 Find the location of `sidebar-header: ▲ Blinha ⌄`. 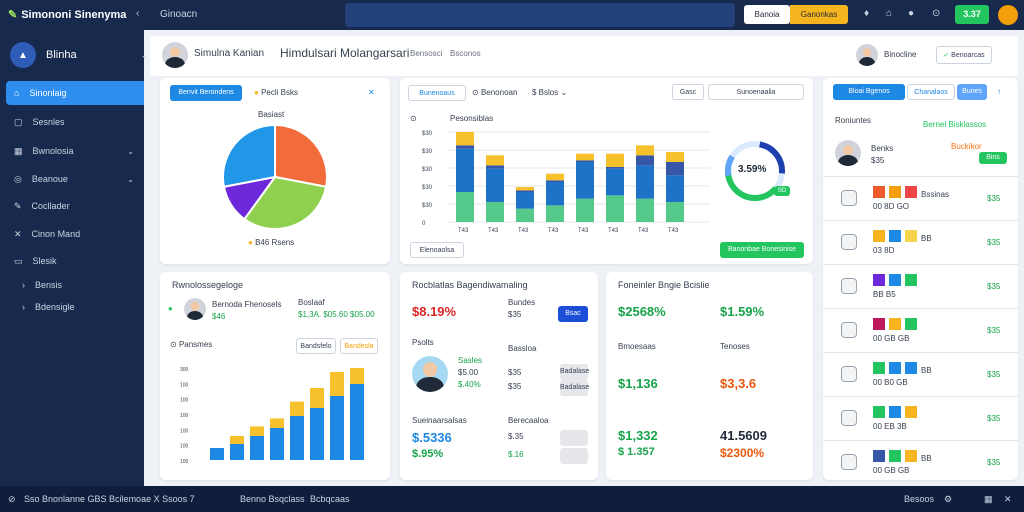

sidebar-header: ▲ Blinha ⌄ is located at coordinates (79, 55).